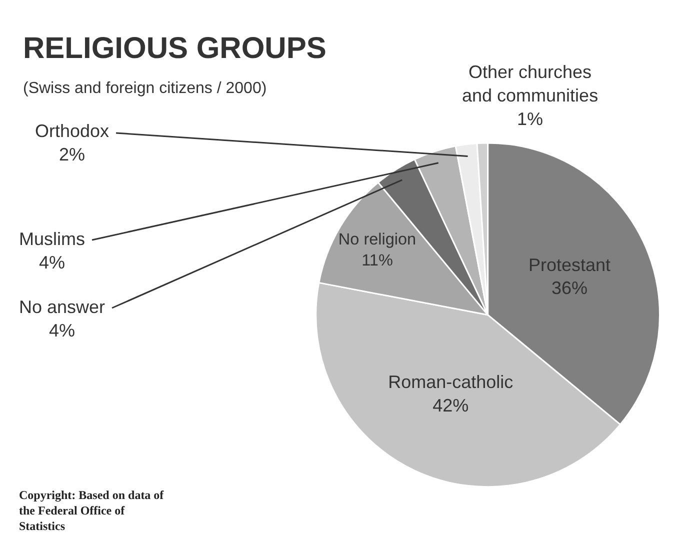  Describe the element at coordinates (174, 48) in the screenshot. I see `chart-title: RELIGIOUS GROUPS` at that location.